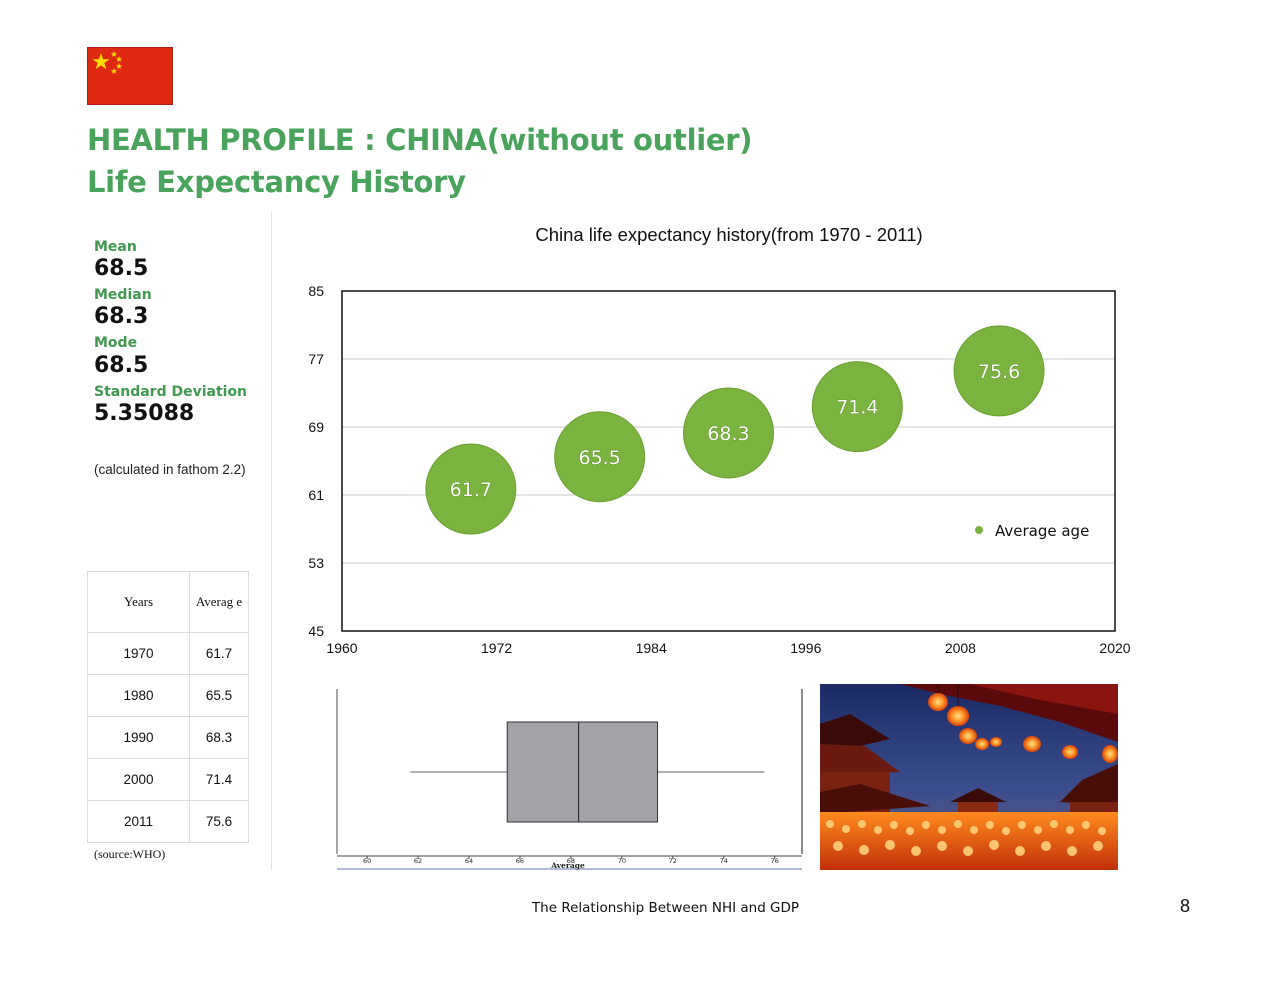 The image size is (1280, 988). Describe the element at coordinates (138, 695) in the screenshot. I see `table-cell-year: 1980` at that location.